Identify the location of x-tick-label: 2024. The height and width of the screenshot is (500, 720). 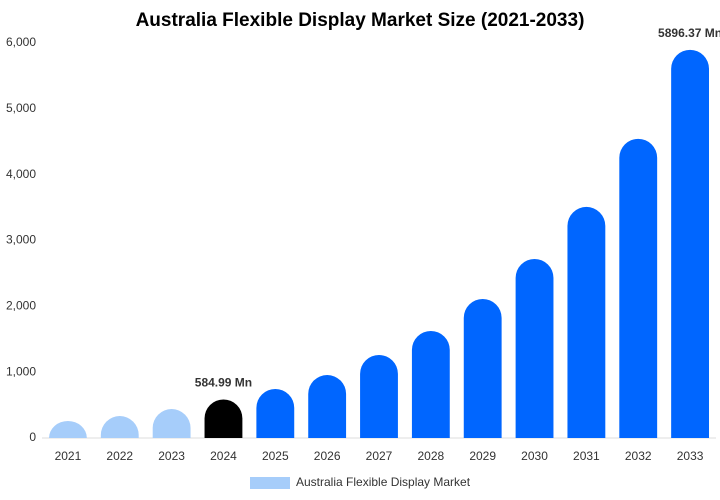
(223, 456).